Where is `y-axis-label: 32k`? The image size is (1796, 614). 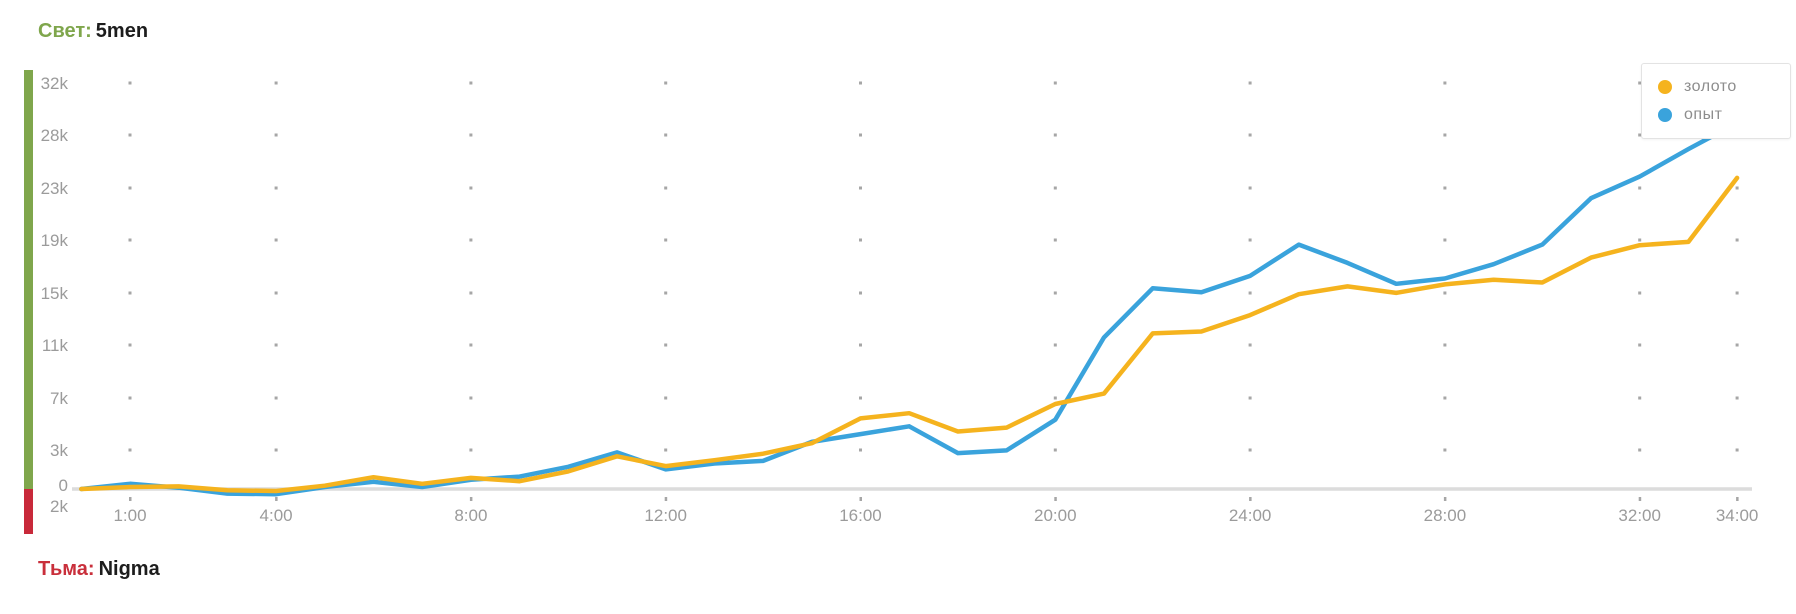 y-axis-label: 32k is located at coordinates (55, 83).